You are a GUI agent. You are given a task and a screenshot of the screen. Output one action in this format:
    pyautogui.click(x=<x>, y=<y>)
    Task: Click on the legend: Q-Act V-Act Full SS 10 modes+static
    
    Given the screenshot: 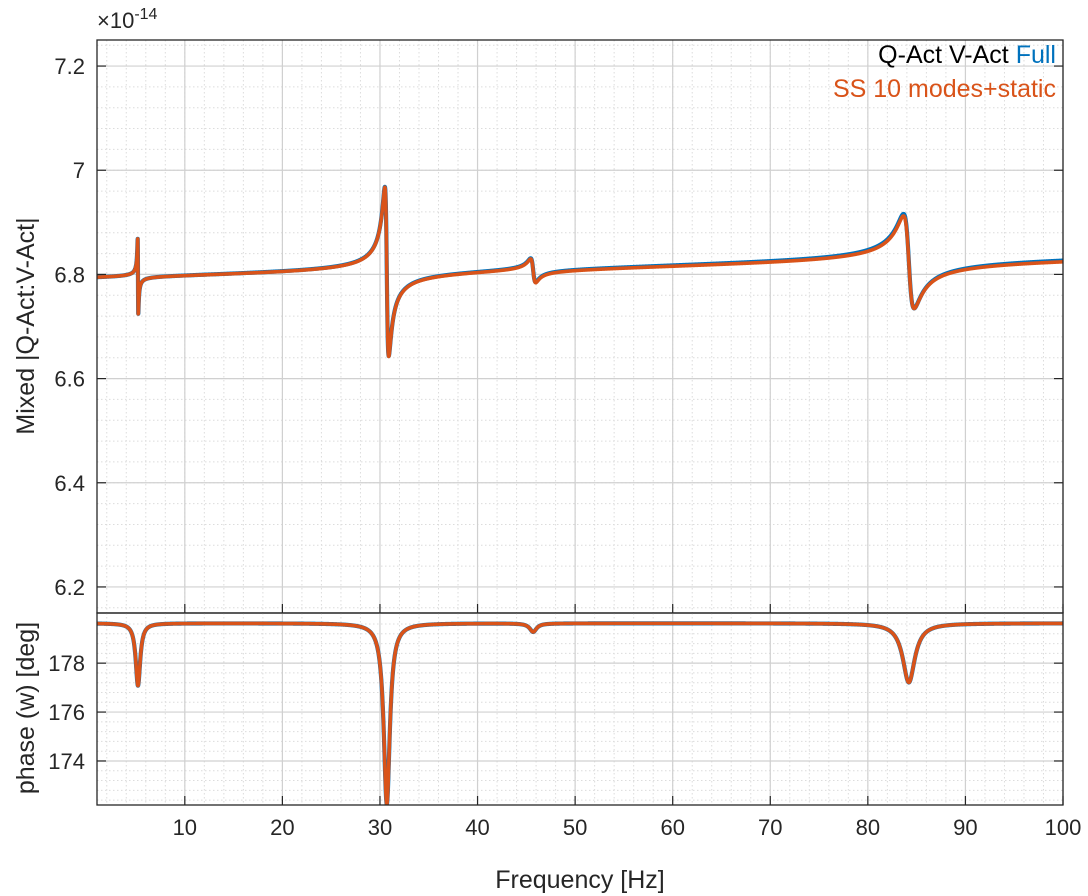 What is the action you would take?
    pyautogui.click(x=944, y=72)
    